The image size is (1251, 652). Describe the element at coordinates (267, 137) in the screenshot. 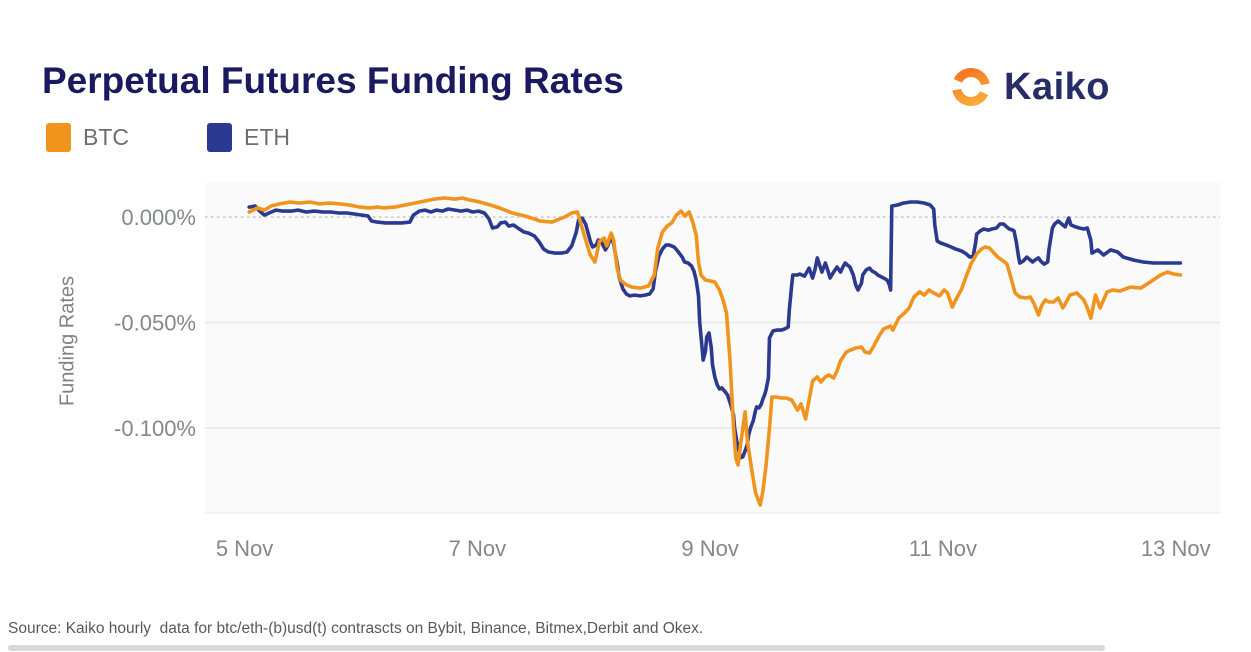

I see `legend-label-eth: ETH` at that location.